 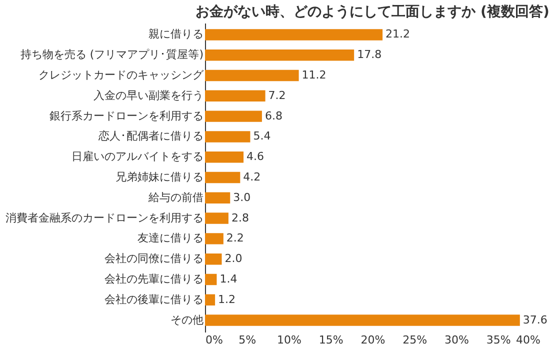 What do you see at coordinates (252, 177) in the screenshot?
I see `data-label: 4.2` at bounding box center [252, 177].